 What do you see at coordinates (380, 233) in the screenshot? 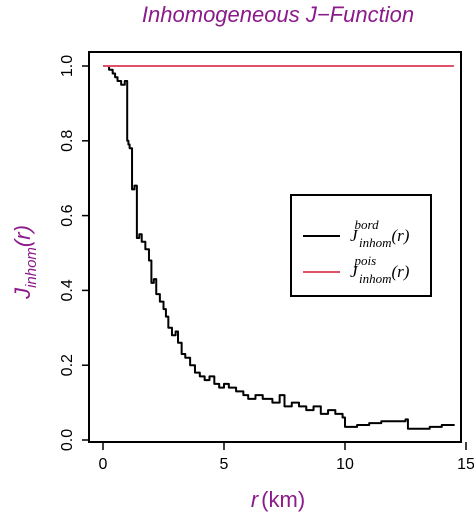
I see `legend-label-bord: Jbord inhom(r)` at bounding box center [380, 233].